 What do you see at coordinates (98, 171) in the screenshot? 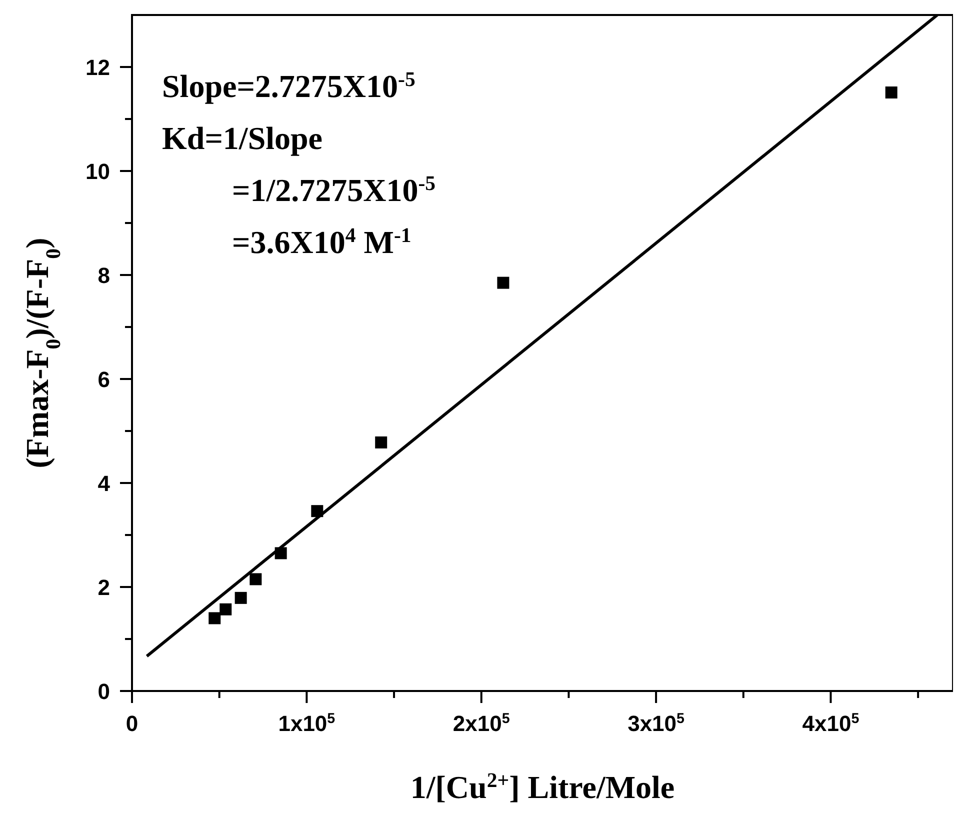
I see `y-tick-label: 10` at bounding box center [98, 171].